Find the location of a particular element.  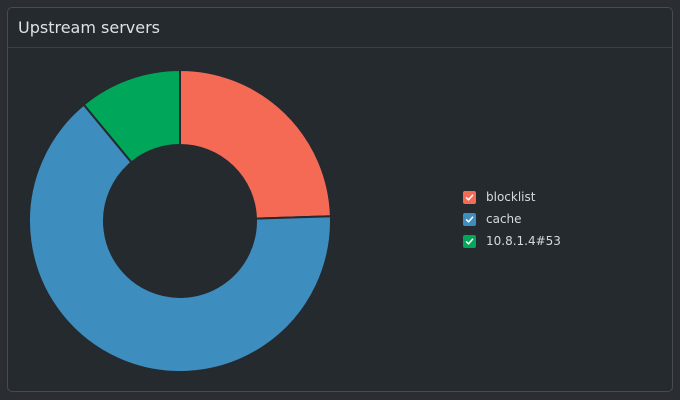

legend-label: 10.8.1.4#53 is located at coordinates (523, 241).